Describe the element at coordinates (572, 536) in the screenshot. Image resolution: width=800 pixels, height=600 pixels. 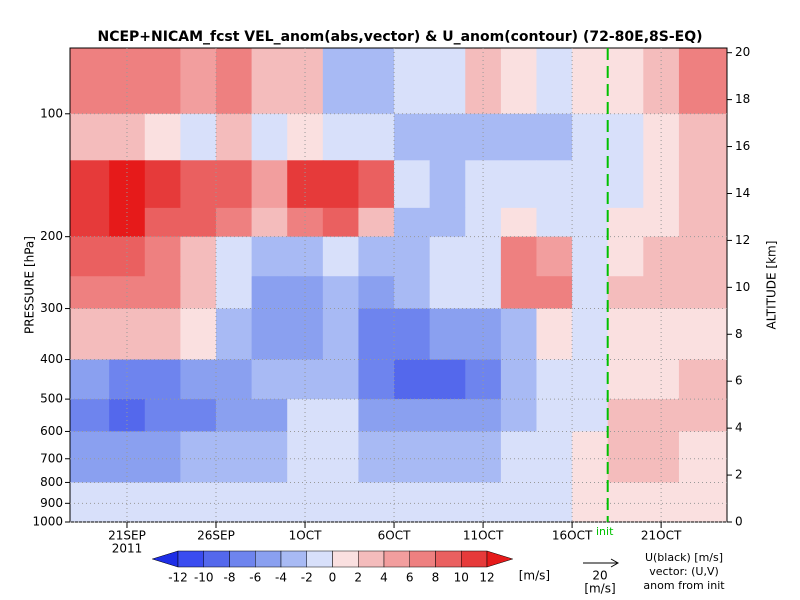
I see `x-tick-label: 16OCT` at that location.